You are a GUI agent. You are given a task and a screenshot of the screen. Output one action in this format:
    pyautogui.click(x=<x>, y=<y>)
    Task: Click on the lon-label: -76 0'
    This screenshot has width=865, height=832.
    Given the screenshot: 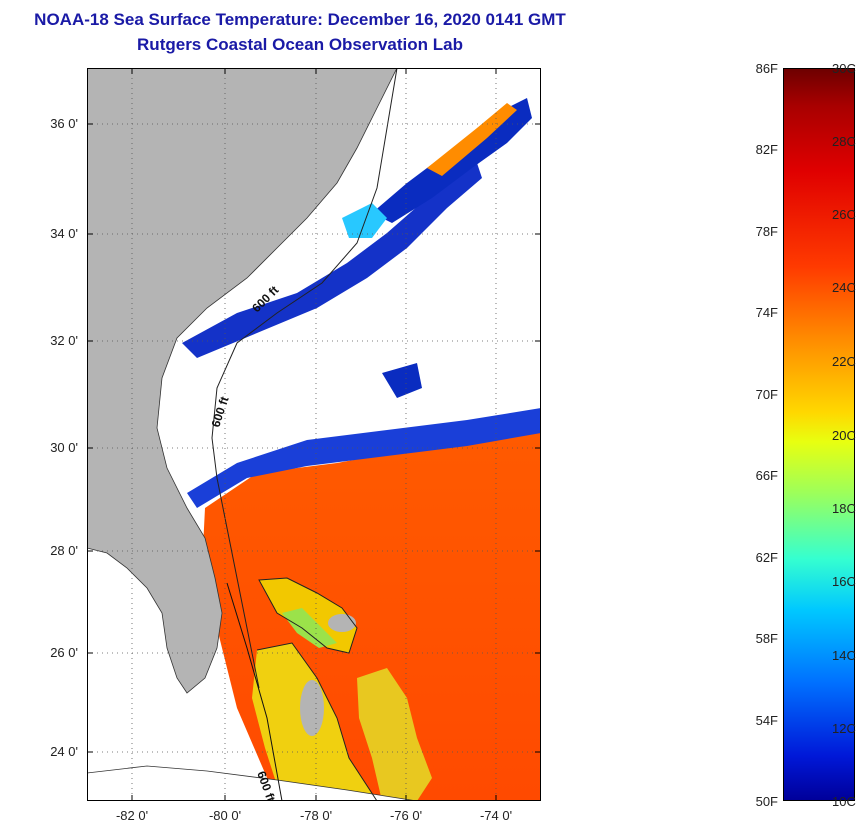 What is the action you would take?
    pyautogui.click(x=406, y=815)
    